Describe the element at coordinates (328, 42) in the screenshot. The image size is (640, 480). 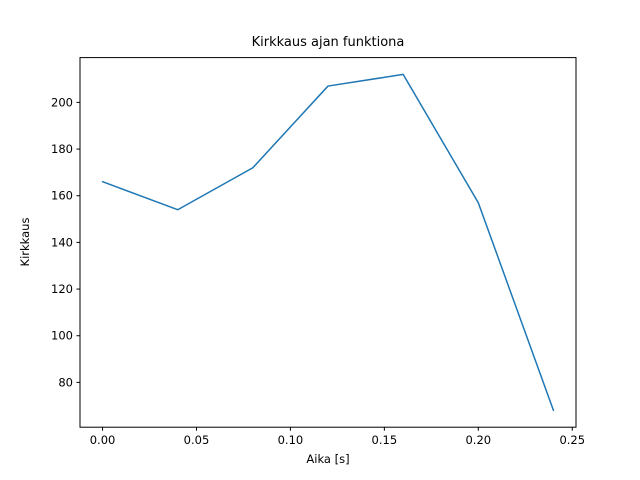
I see `chart-title: Kirkkaus ajan funktiona` at that location.